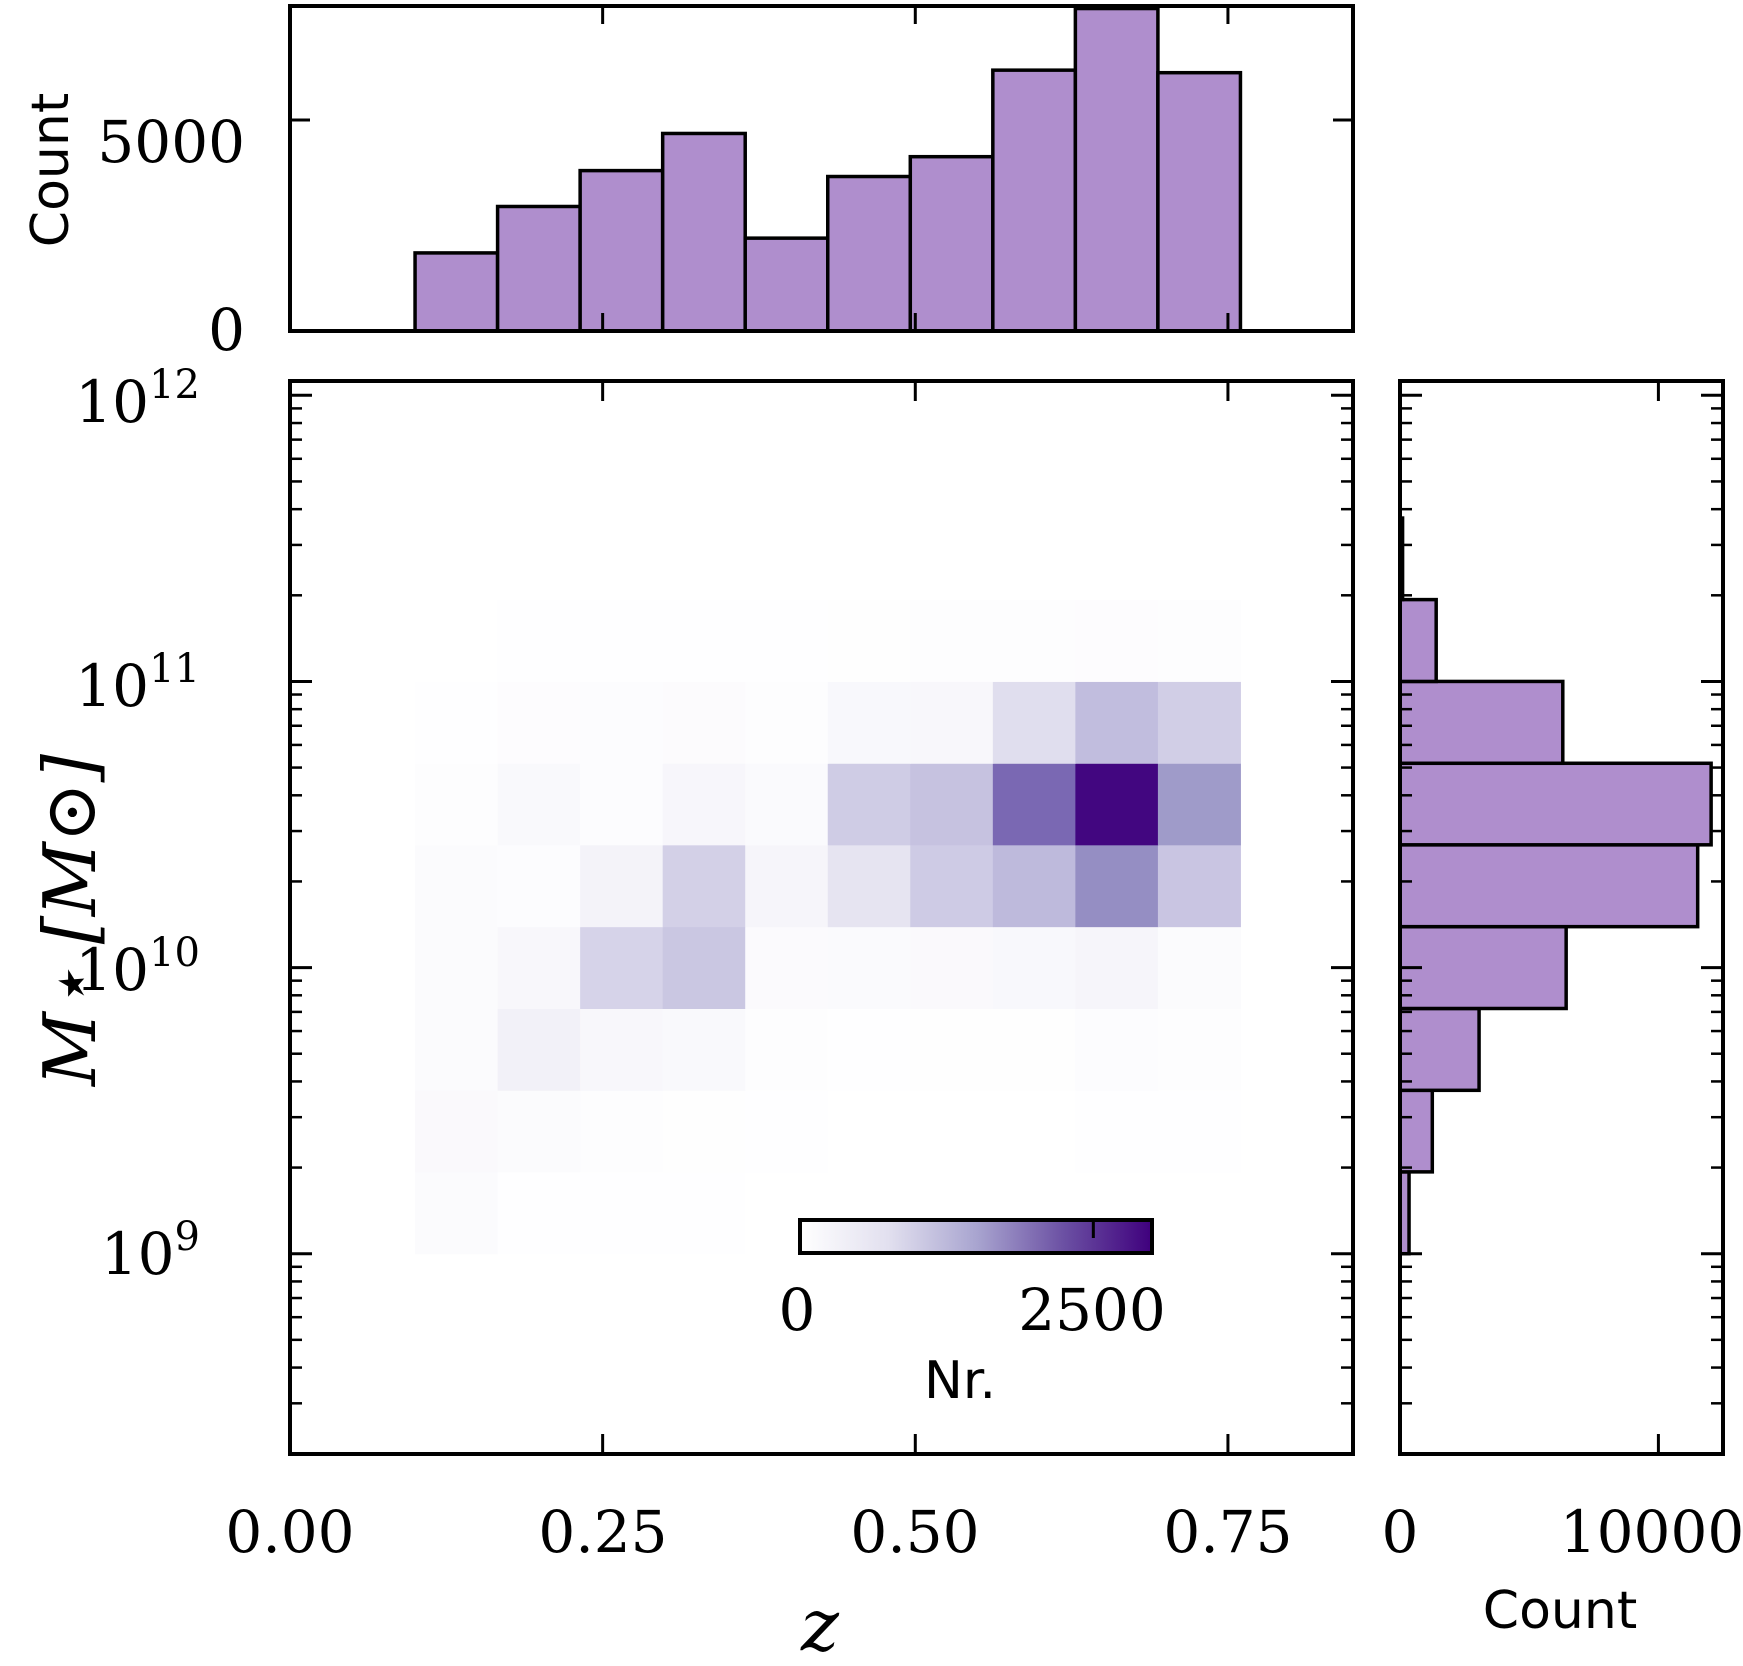 Image resolution: width=1743 pixels, height=1666 pixels. What do you see at coordinates (797, 1310) in the screenshot?
I see `colorbar-tick-label-0: 0` at bounding box center [797, 1310].